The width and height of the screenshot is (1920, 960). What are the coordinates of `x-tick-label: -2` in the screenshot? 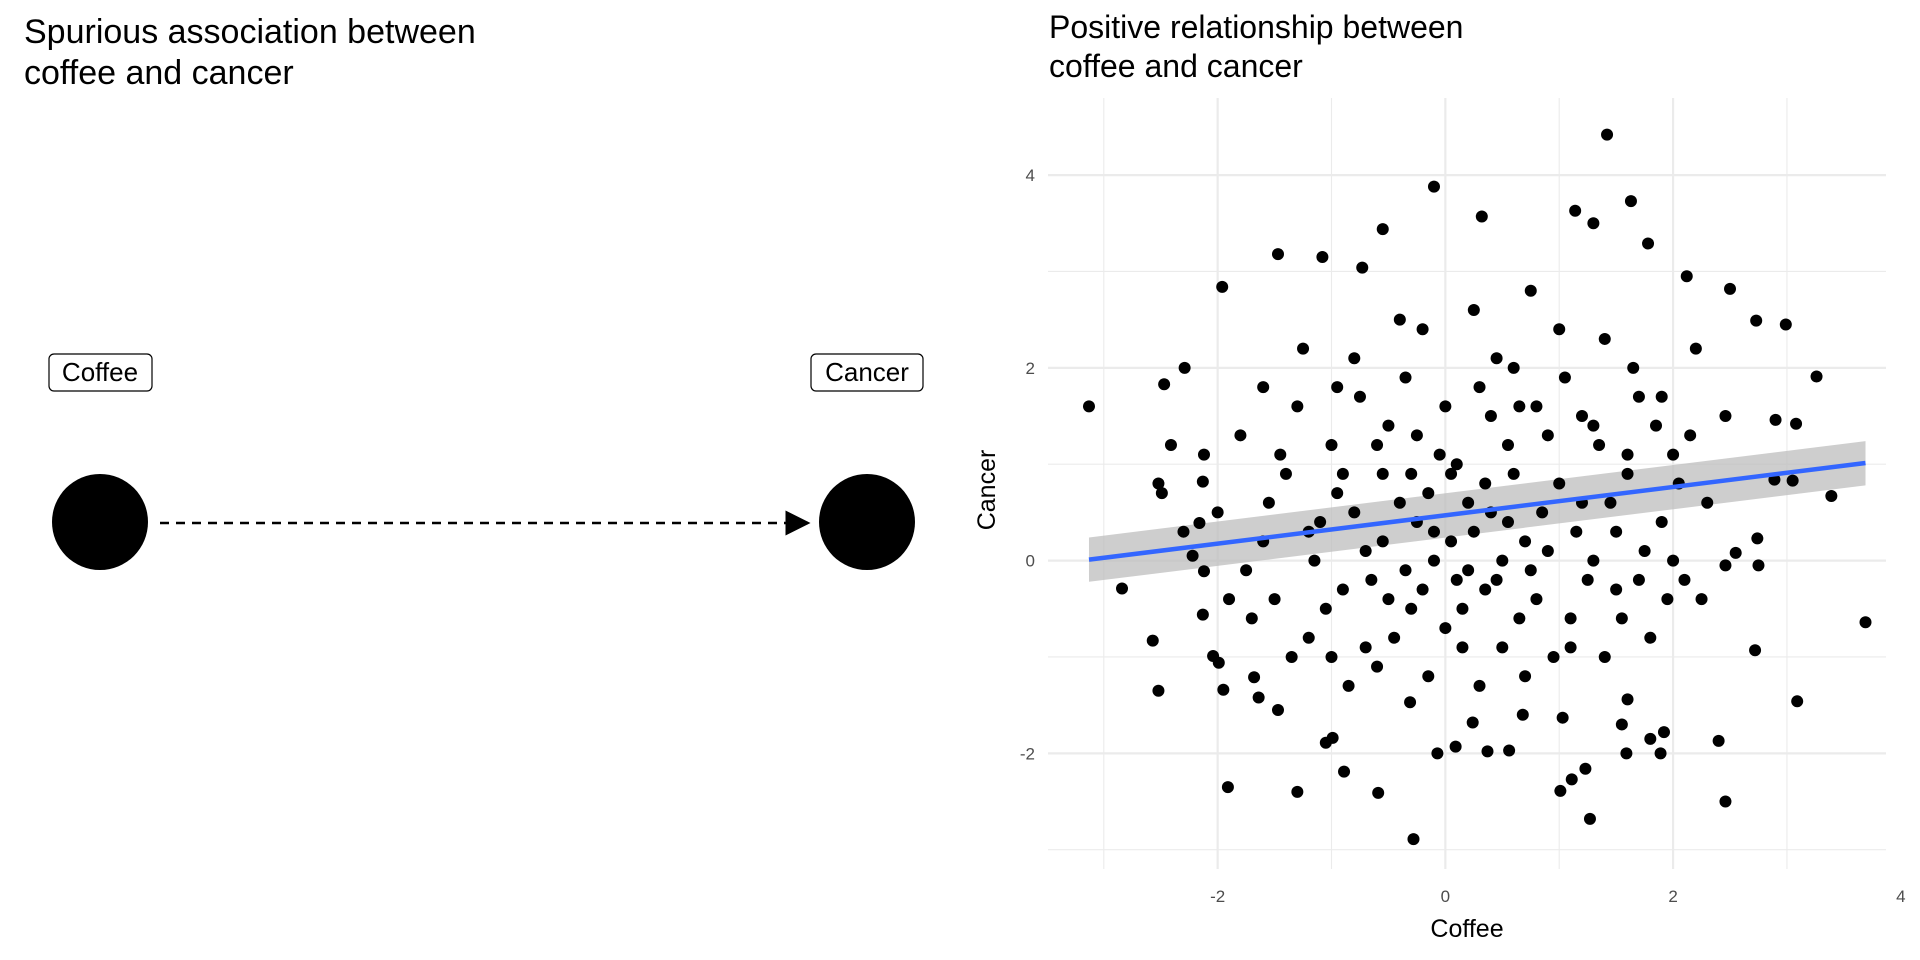 It's located at (1217, 896).